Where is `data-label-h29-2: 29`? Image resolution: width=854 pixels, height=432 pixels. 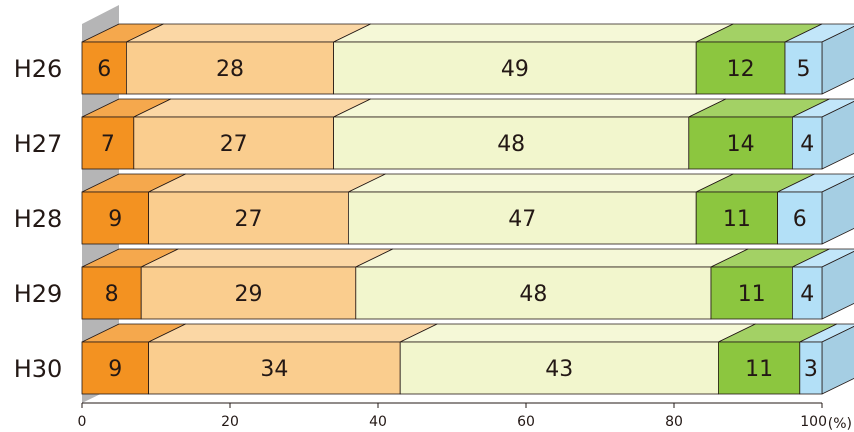 data-label-h29-2: 29 is located at coordinates (249, 294).